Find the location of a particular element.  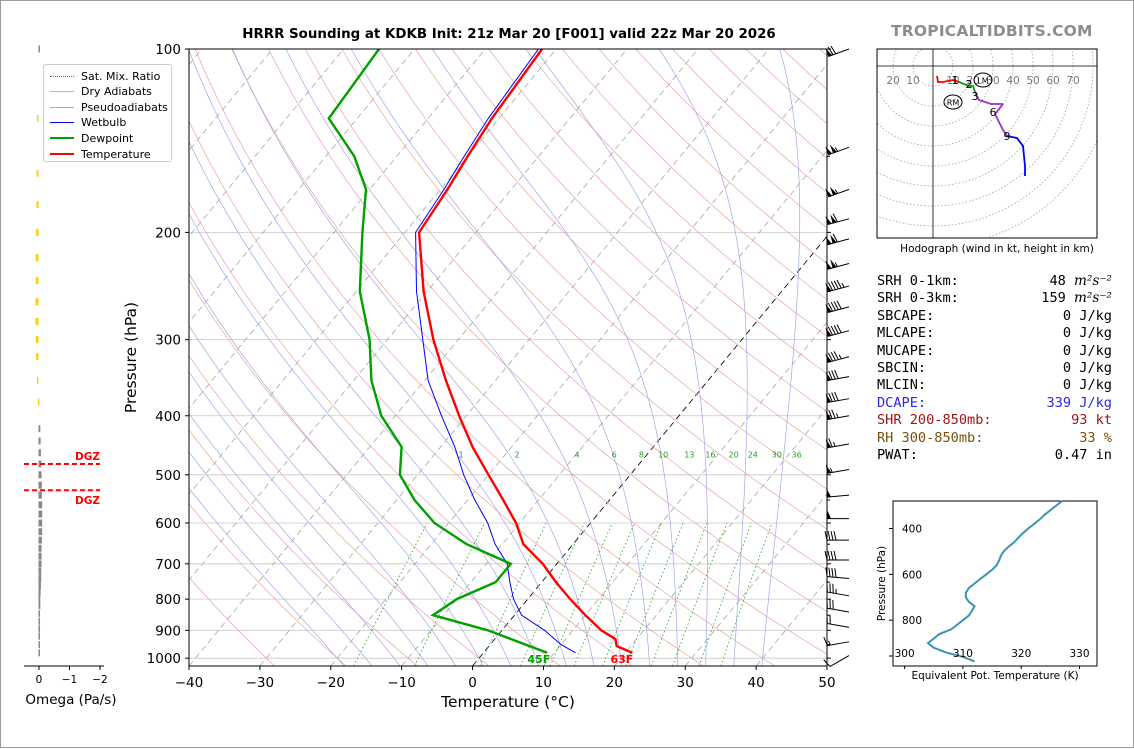

parameter-value: 33 % is located at coordinates (1095, 438).